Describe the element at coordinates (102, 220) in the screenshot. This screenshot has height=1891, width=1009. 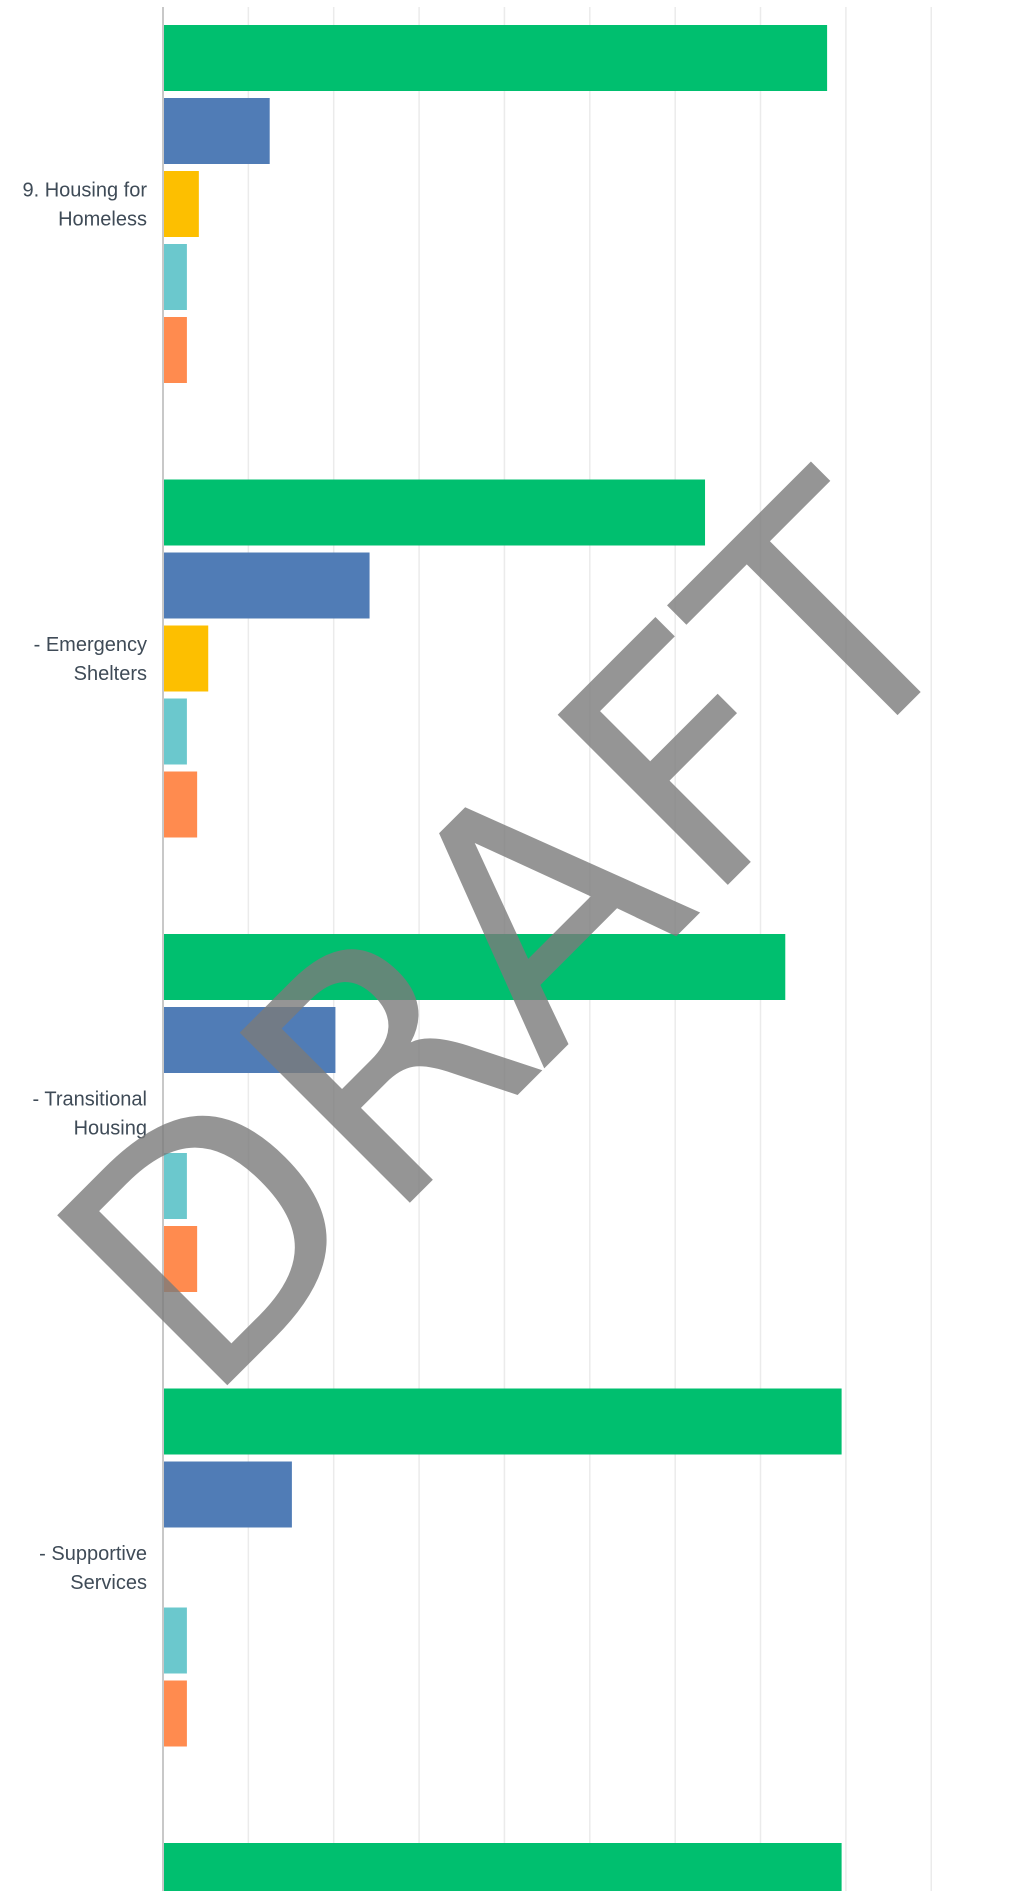
I see `category-label-1-line-2: Homeless` at that location.